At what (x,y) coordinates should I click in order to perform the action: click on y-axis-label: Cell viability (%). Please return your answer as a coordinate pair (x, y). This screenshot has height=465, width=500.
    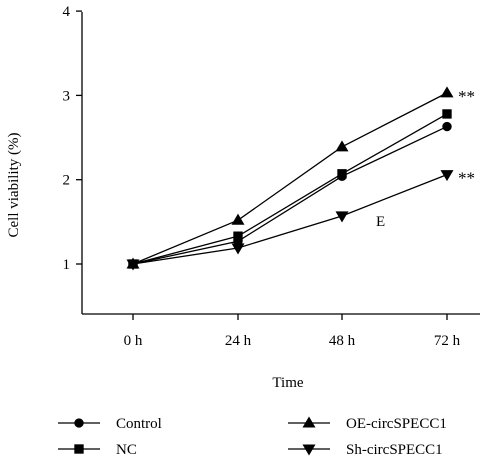
    Looking at the image, I should click on (14, 185).